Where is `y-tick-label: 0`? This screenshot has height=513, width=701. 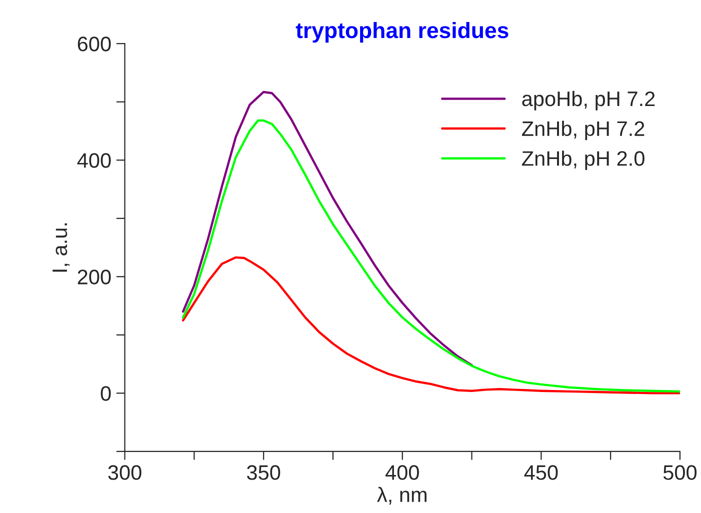
y-tick-label: 0 is located at coordinates (105, 393).